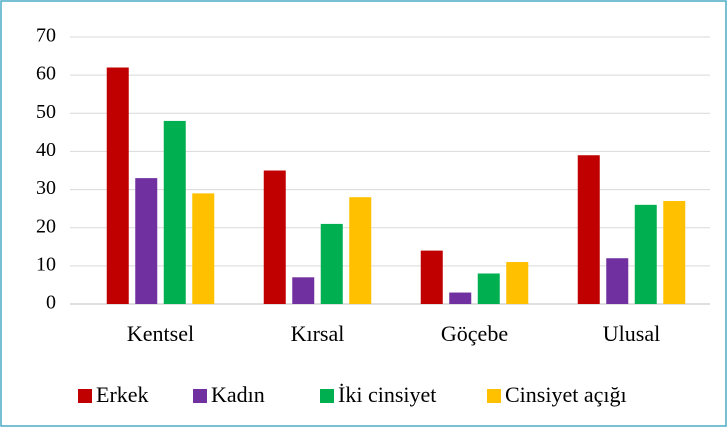 The image size is (727, 432). What do you see at coordinates (566, 394) in the screenshot?
I see `legend-label: Cinsiyet açığı` at bounding box center [566, 394].